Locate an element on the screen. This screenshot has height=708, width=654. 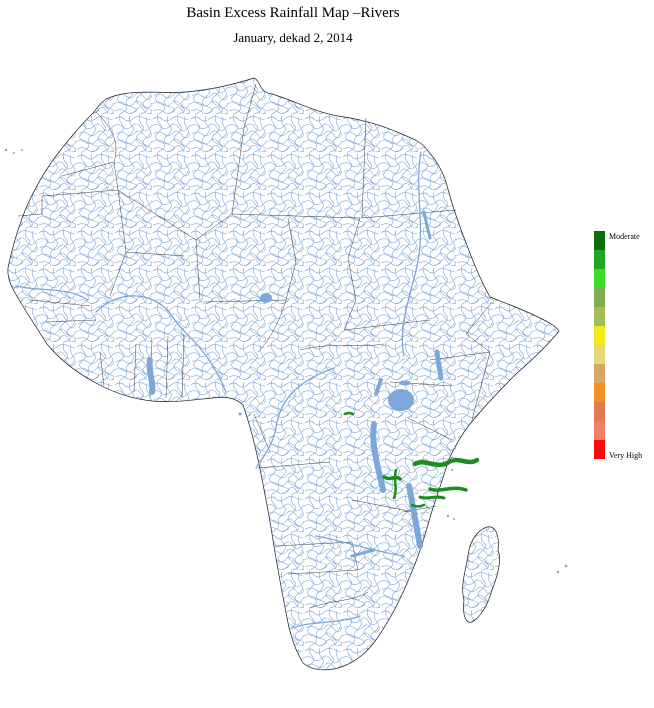
excess-rainfall-basins is located at coordinates (411, 459).